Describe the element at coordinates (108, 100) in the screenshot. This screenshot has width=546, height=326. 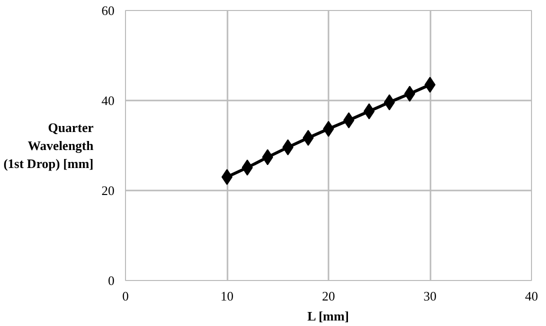
I see `y-tick-label: 40` at that location.